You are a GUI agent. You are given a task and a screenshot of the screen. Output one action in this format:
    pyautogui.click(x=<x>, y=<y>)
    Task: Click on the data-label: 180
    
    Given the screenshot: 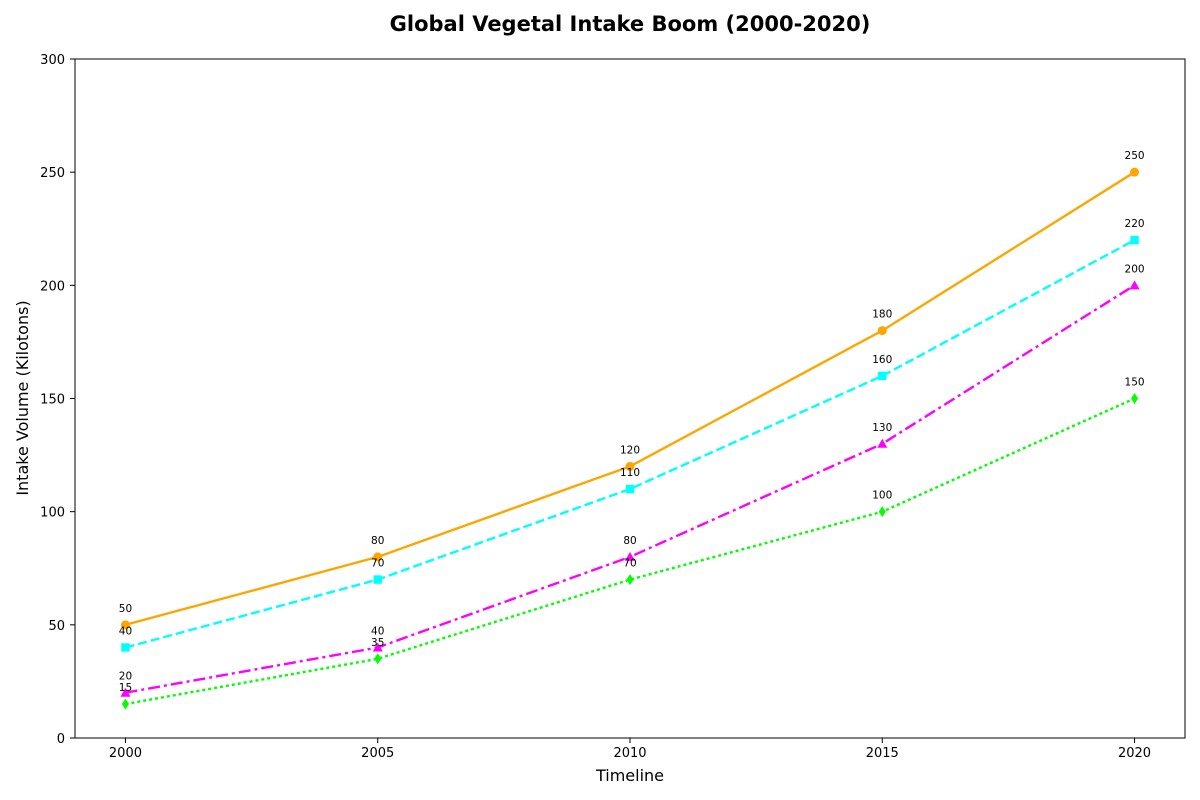 What is the action you would take?
    pyautogui.click(x=882, y=315)
    